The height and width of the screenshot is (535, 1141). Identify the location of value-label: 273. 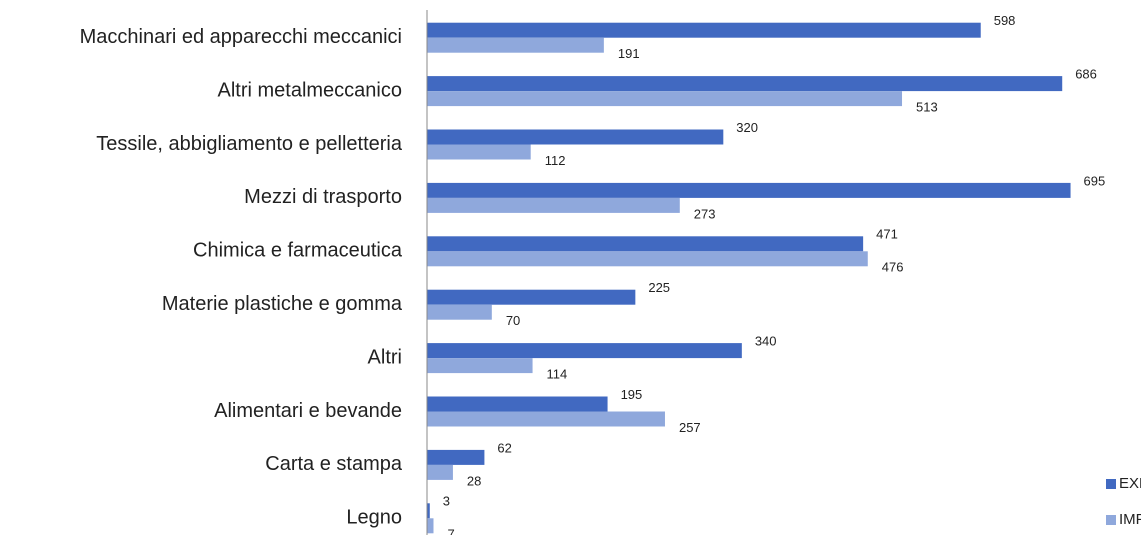
(705, 213).